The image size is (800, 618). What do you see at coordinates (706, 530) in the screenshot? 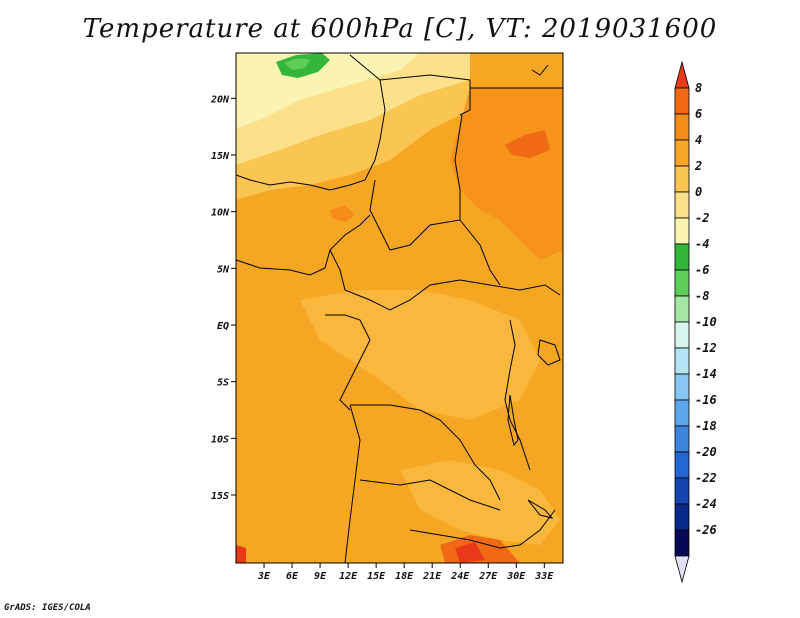
I see `colorbar-label--26: -26` at bounding box center [706, 530].